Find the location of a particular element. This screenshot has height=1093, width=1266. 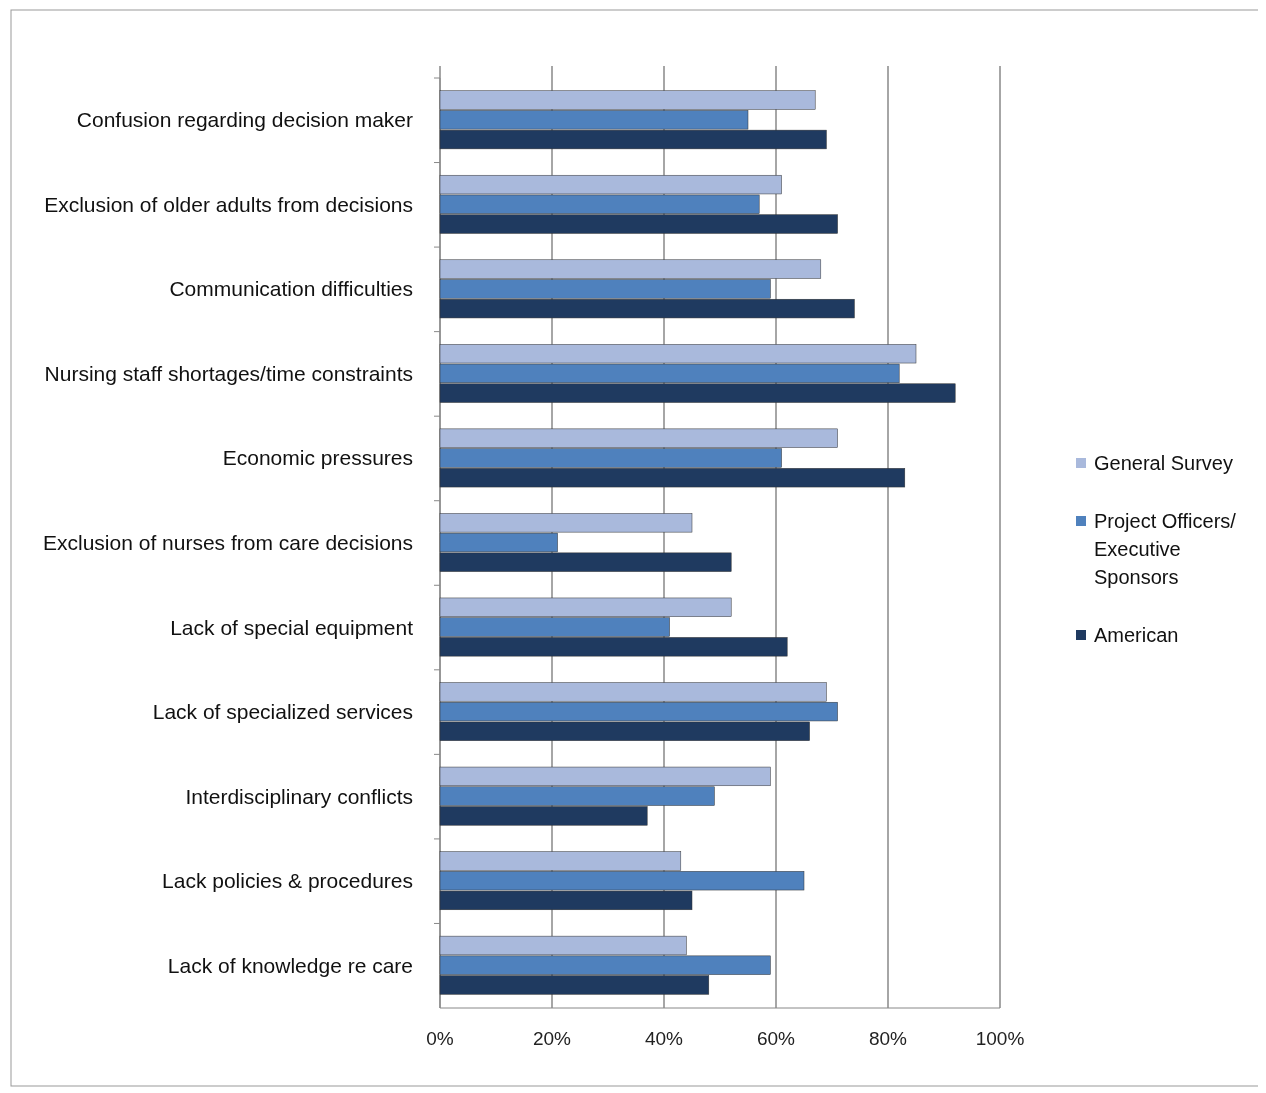

y-tick-label: Nursing staff shortages/time constraints is located at coordinates (228, 373).